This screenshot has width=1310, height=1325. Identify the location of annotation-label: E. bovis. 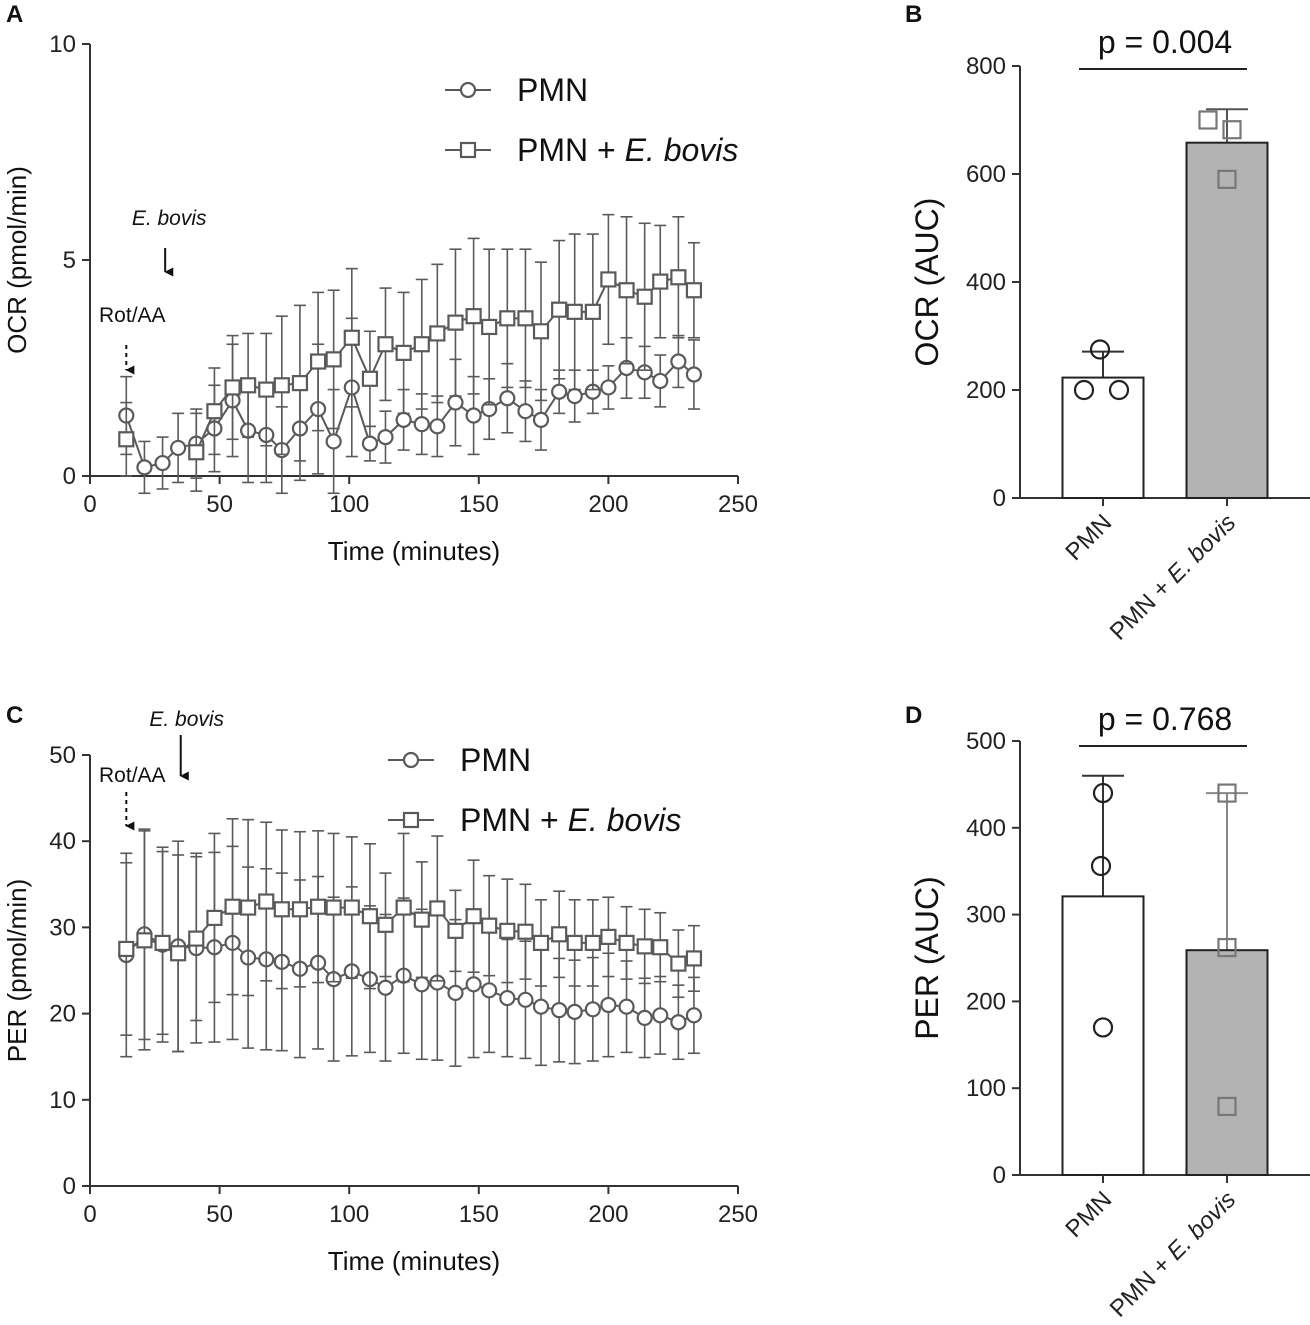
(186, 719).